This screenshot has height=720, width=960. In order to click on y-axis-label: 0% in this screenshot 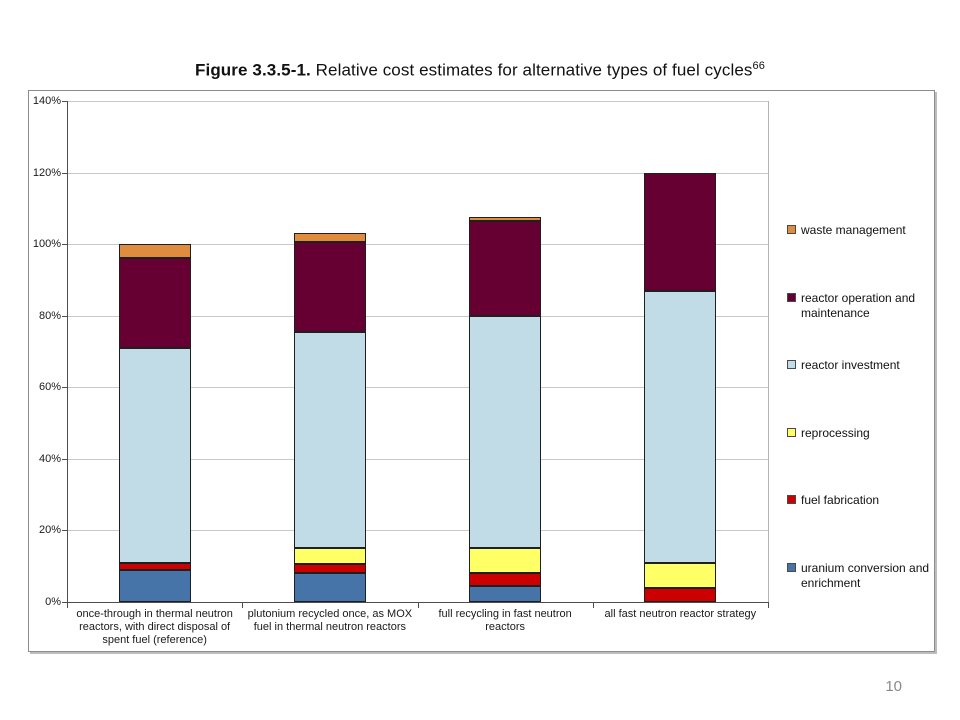, I will do `click(53, 602)`.